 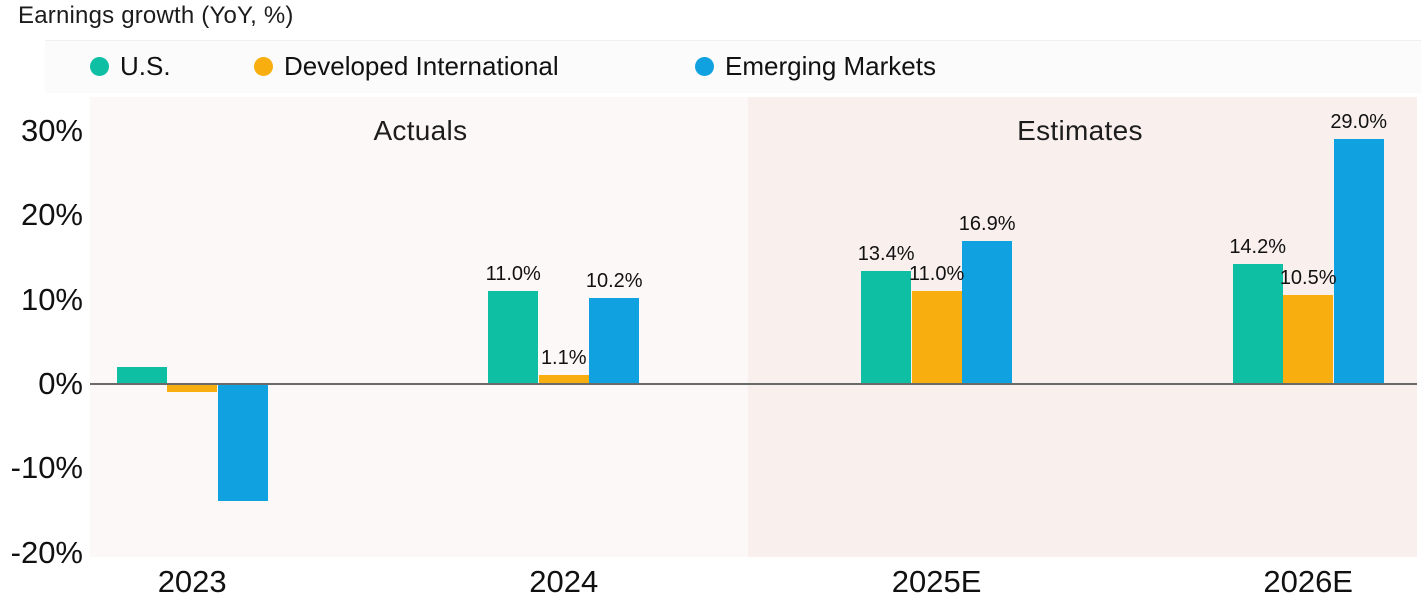 I want to click on bar-group-2026e: 14.2% 10.5% 29.0%, so click(x=1308, y=327).